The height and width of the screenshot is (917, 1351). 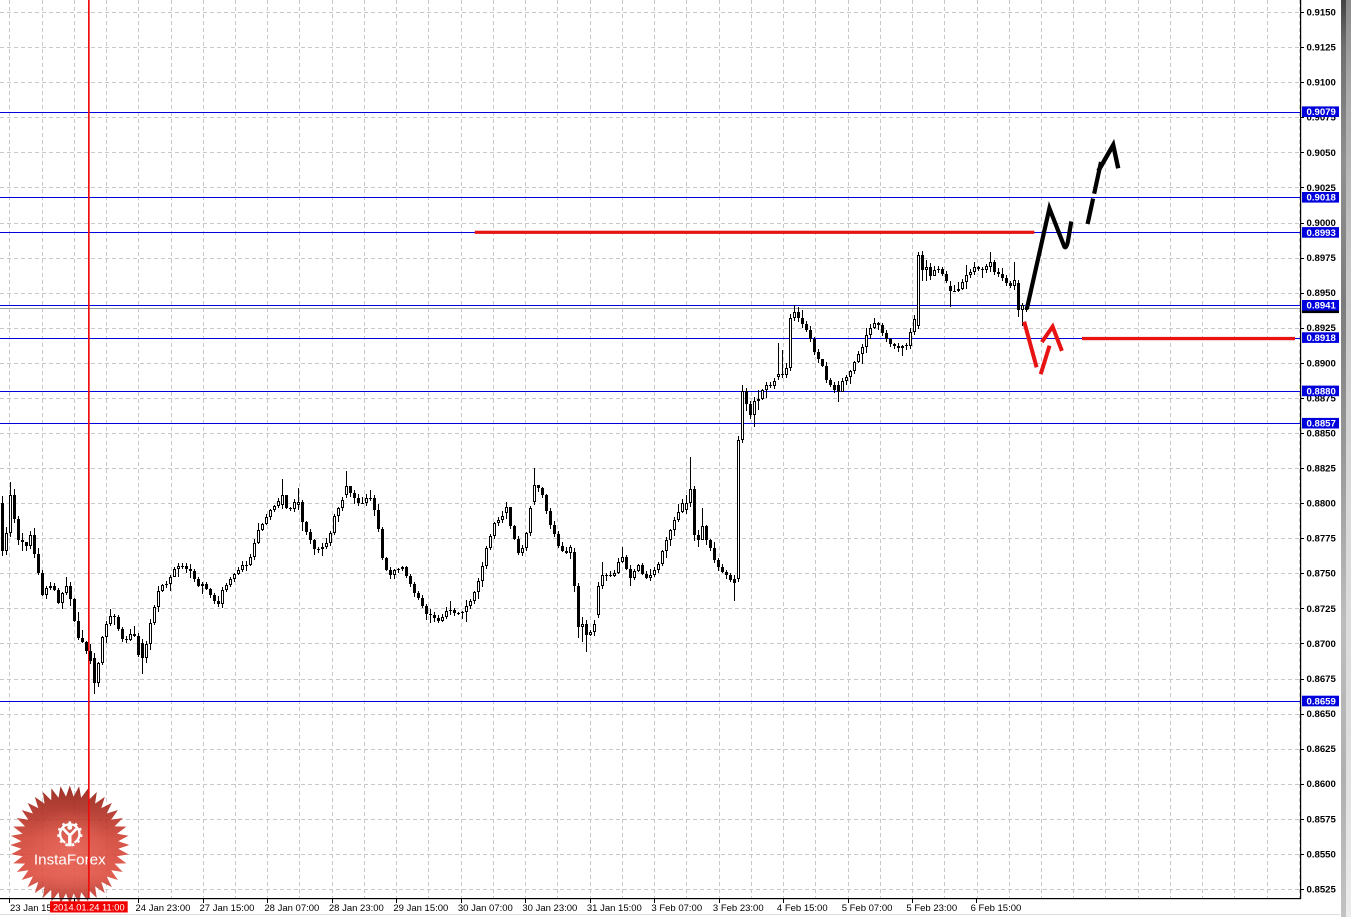 I want to click on svg-text: 28 Jan 07:00, so click(x=291, y=908).